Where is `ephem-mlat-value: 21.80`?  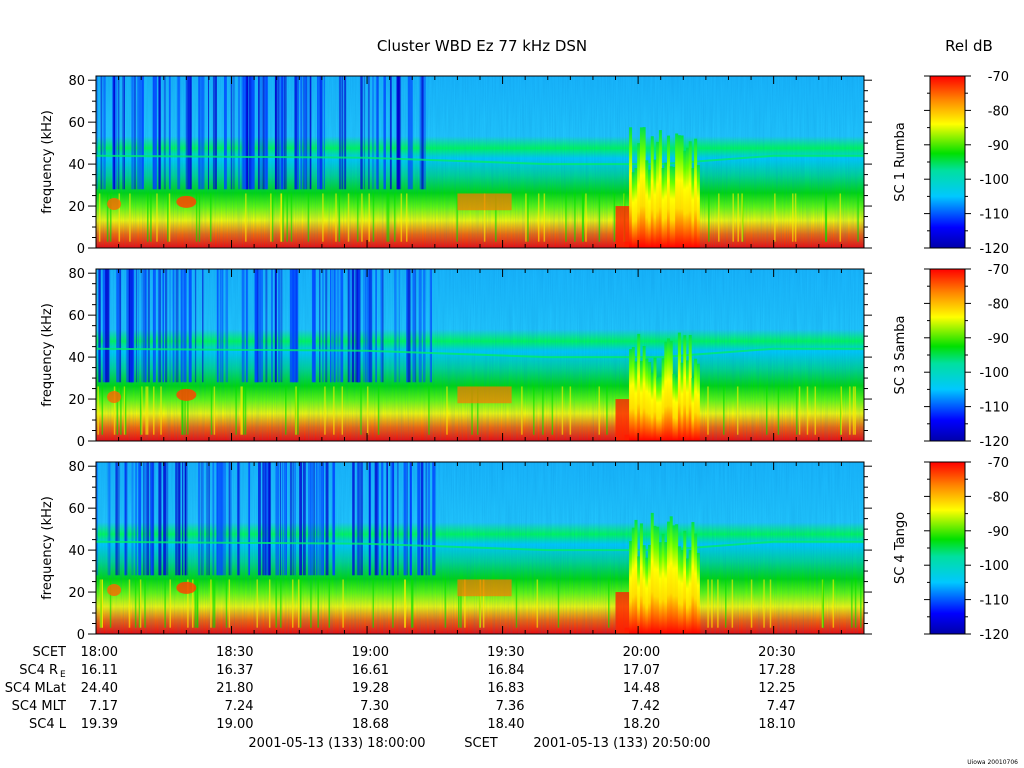 ephem-mlat-value: 21.80 is located at coordinates (234, 688).